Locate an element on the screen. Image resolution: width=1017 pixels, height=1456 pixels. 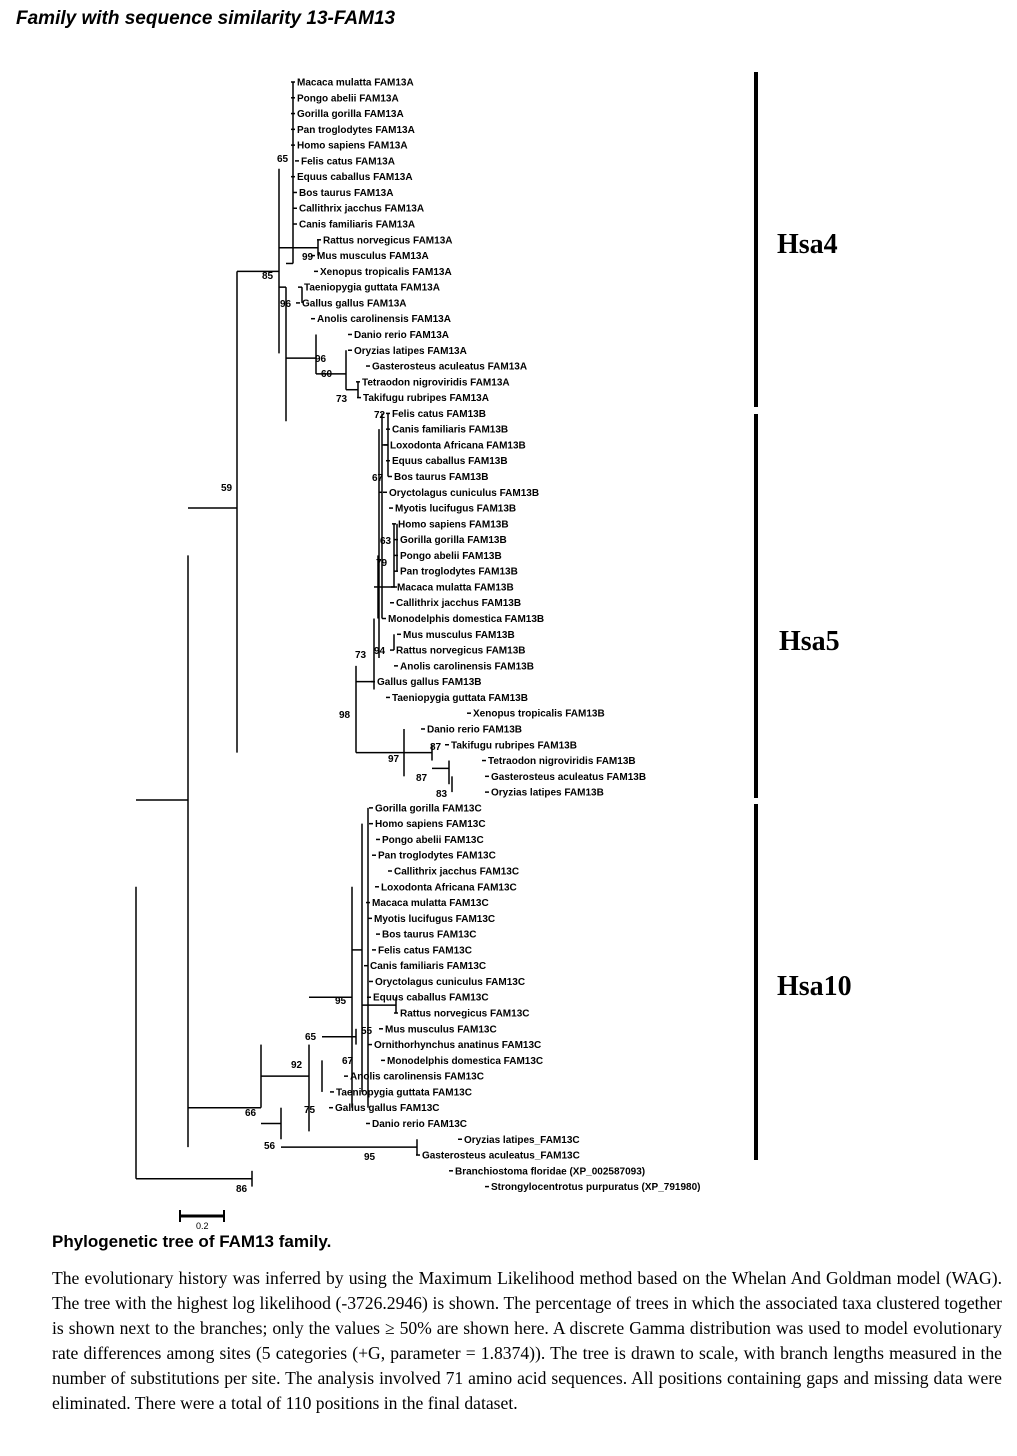
leaf-label: Callithrix jacchus FAM13C is located at coordinates (456, 872).